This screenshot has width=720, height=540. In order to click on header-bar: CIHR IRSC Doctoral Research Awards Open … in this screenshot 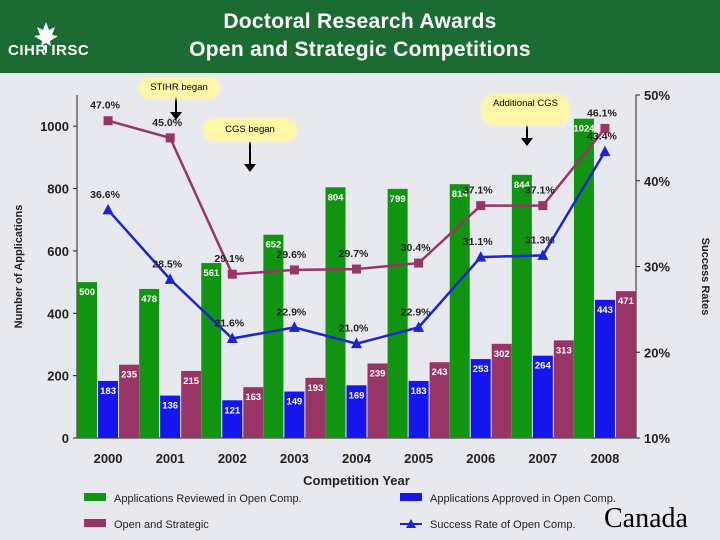, I will do `click(360, 36)`.